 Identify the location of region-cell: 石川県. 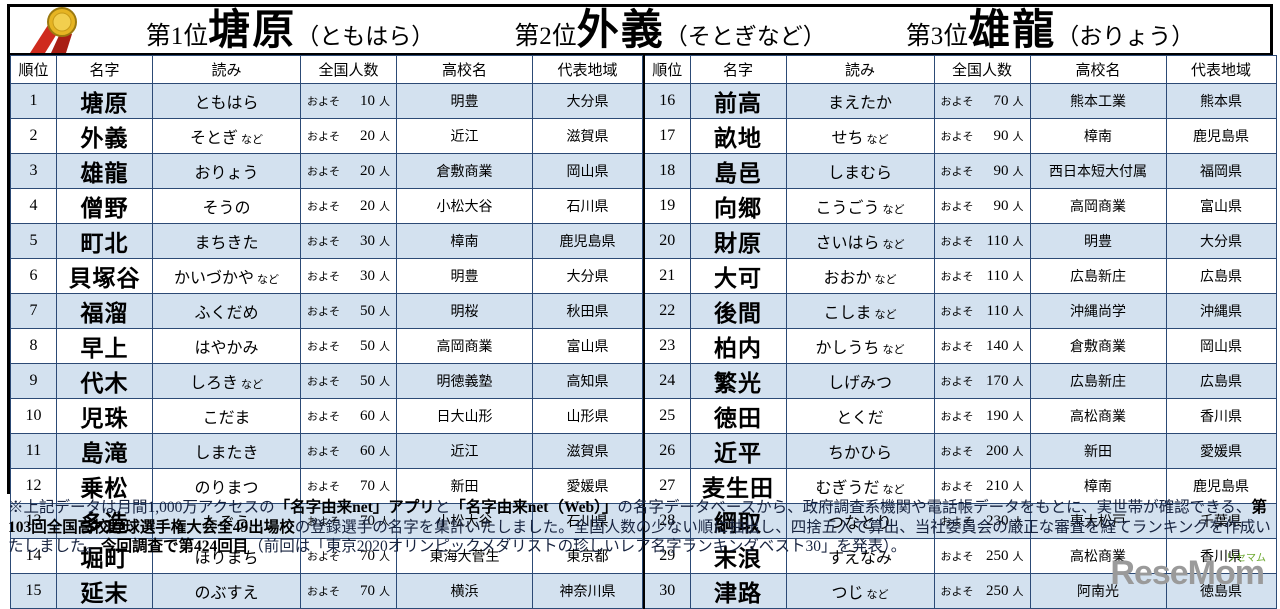
(587, 521).